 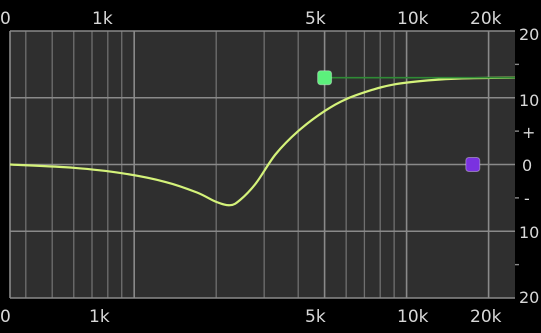 What do you see at coordinates (486, 317) in the screenshot?
I see `freq-label-bottom-20k: 20k` at bounding box center [486, 317].